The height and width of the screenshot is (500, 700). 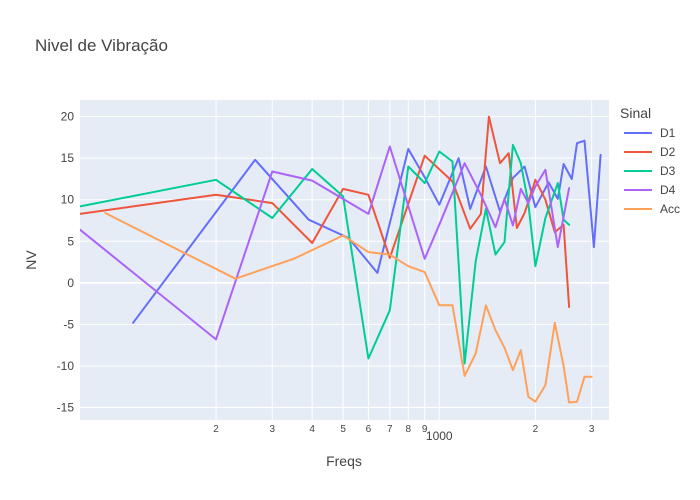 I want to click on y-tick-label: 5, so click(x=70, y=241).